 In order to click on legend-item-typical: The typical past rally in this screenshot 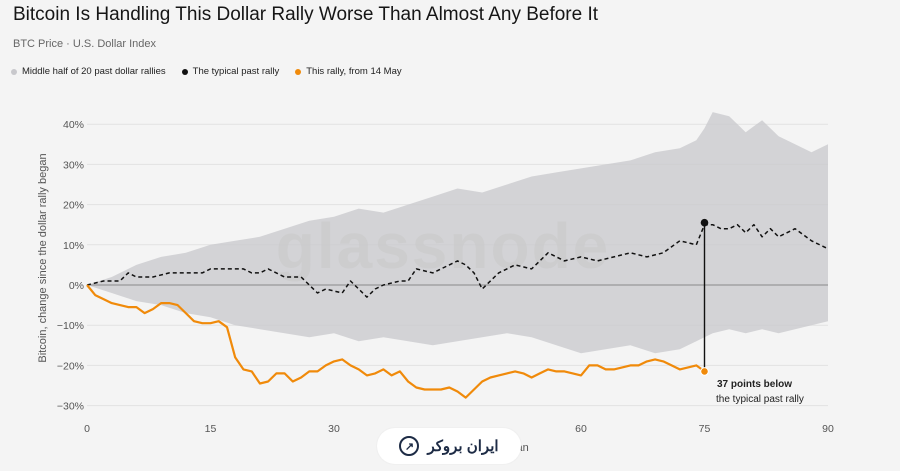, I will do `click(230, 71)`.